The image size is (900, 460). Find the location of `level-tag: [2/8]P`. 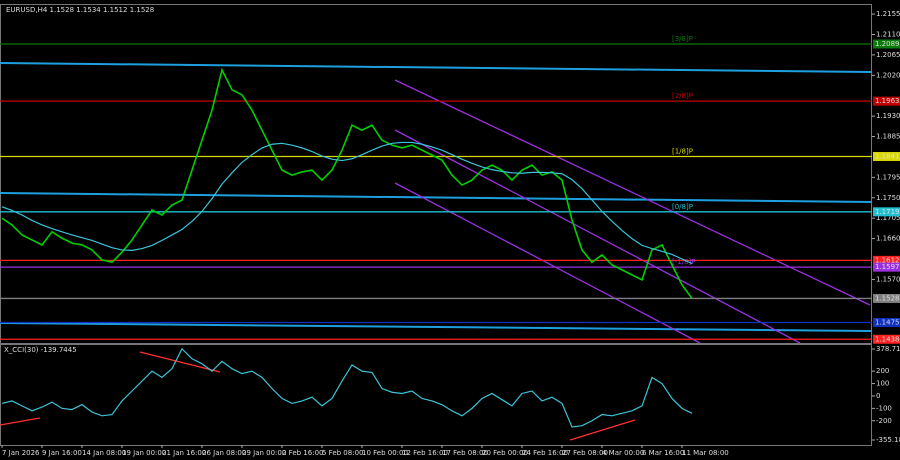

level-tag: [2/8]P is located at coordinates (682, 96).